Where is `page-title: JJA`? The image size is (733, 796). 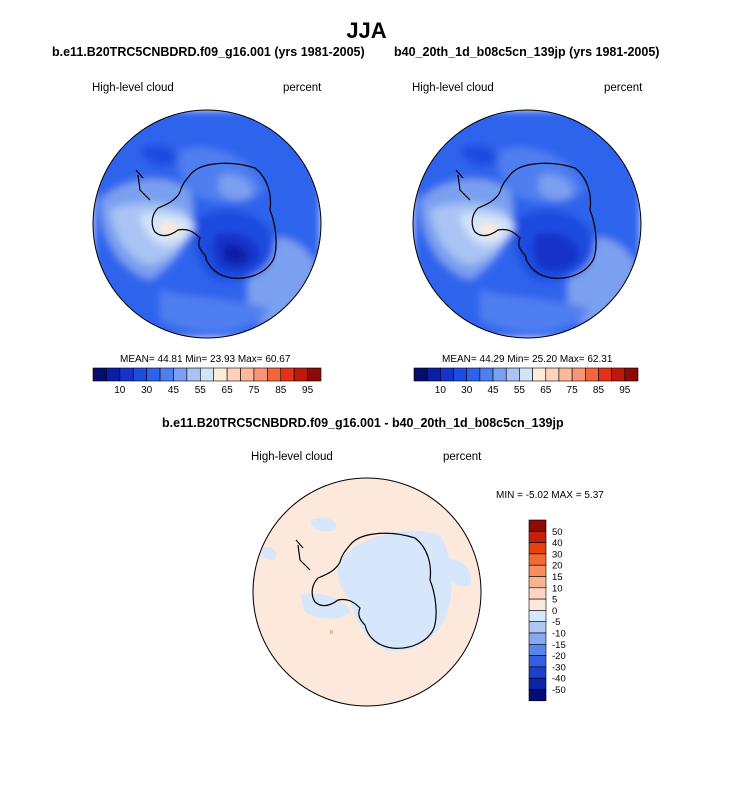 page-title: JJA is located at coordinates (366, 30).